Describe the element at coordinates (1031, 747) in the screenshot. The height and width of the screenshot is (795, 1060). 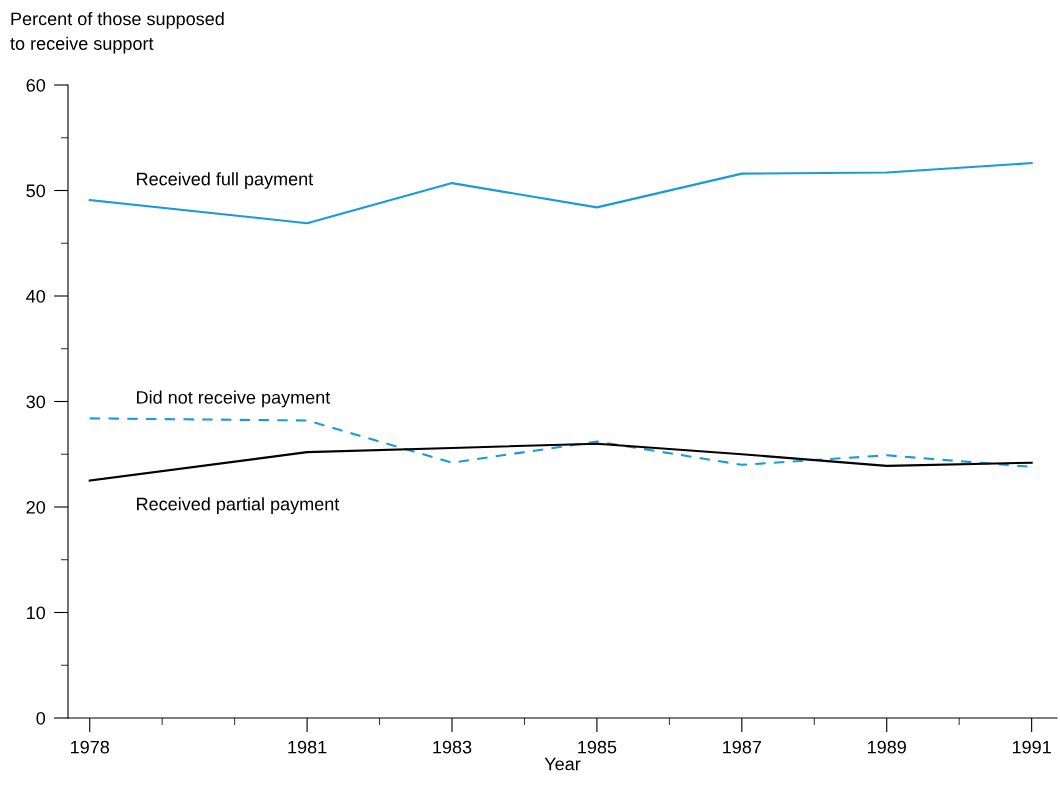
I see `x-tick-label: 1991` at that location.